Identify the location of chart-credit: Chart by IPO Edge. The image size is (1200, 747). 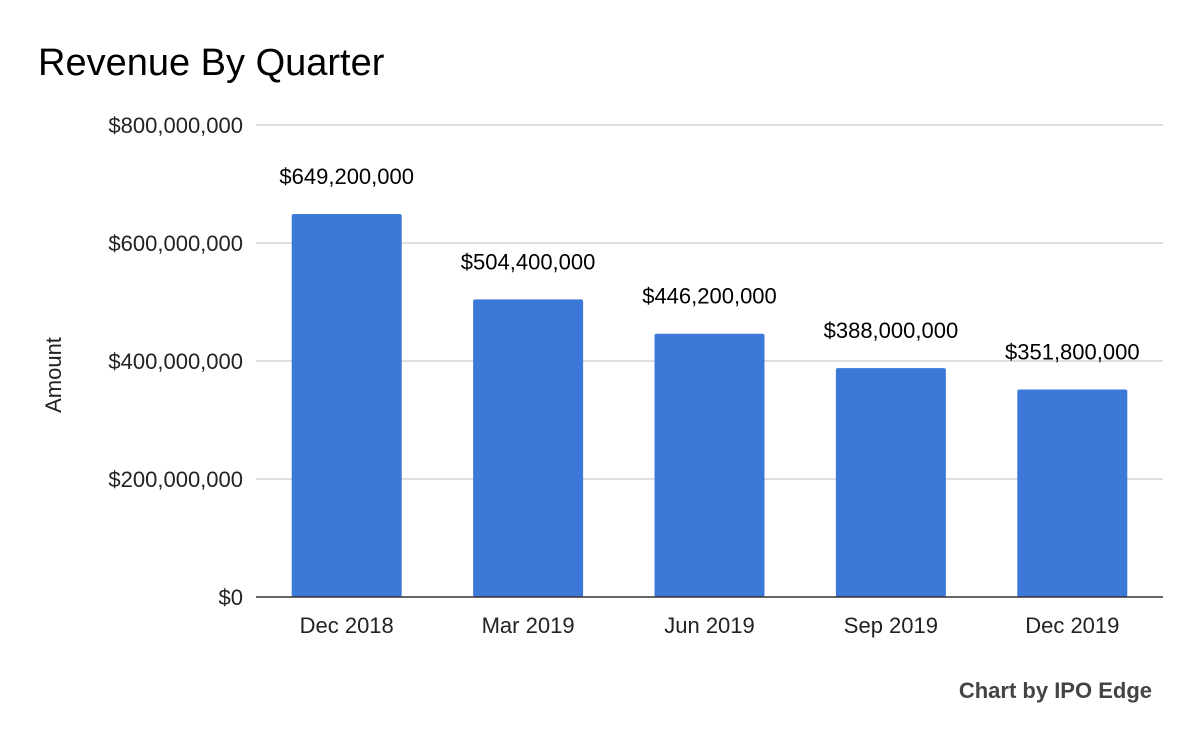
(1055, 690).